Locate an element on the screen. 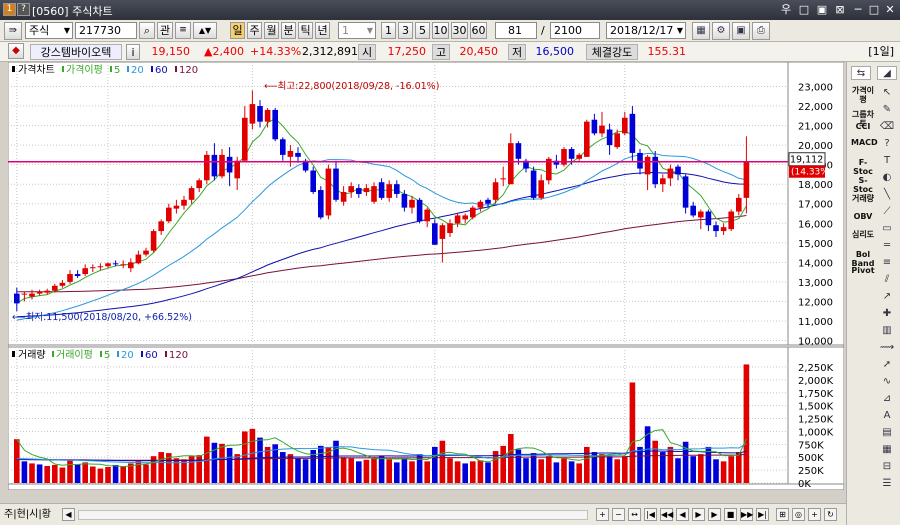  trend-icon: ⟋ is located at coordinates (887, 211).